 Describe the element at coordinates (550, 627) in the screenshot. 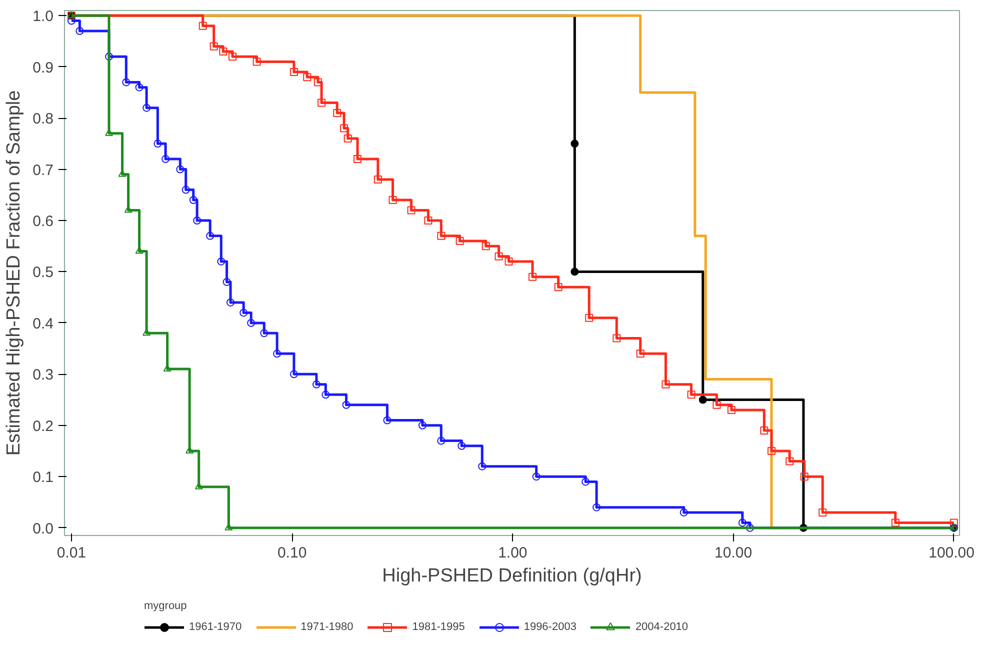

I see `legend-label: 1996-2003` at that location.